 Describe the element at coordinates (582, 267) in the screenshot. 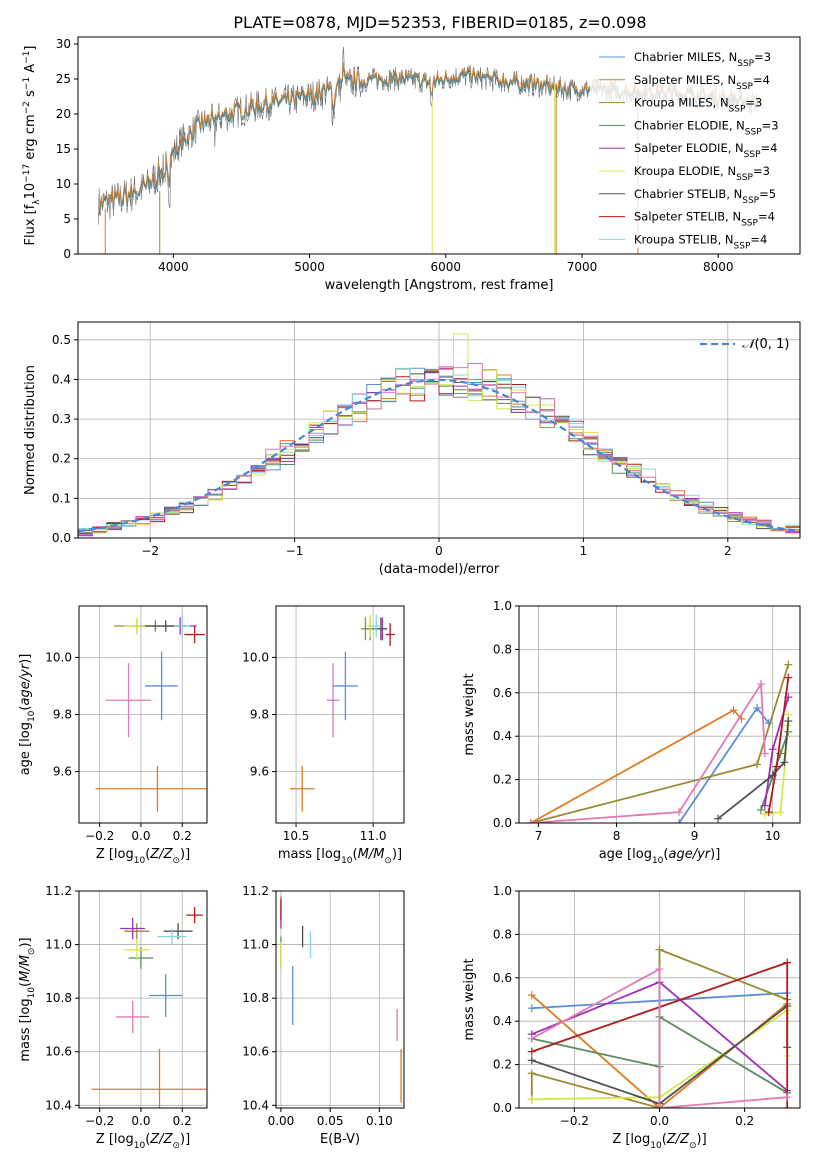

I see `x-tick-label: 7000` at that location.